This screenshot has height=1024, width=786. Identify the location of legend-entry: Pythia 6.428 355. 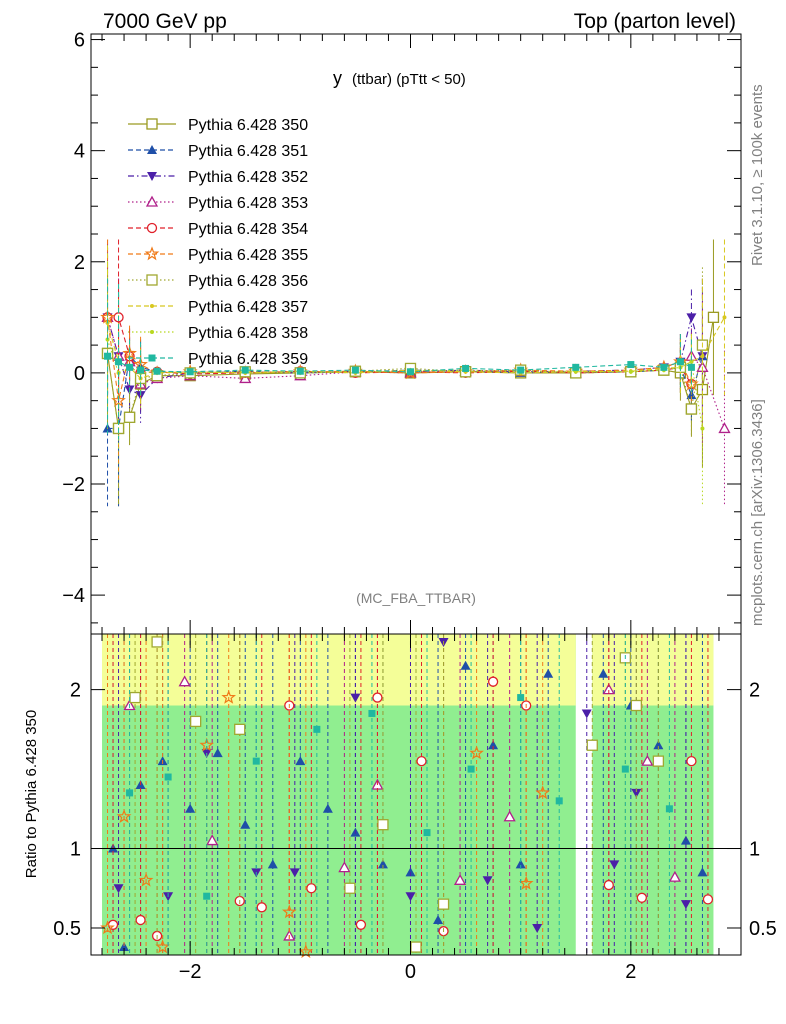
(218, 255).